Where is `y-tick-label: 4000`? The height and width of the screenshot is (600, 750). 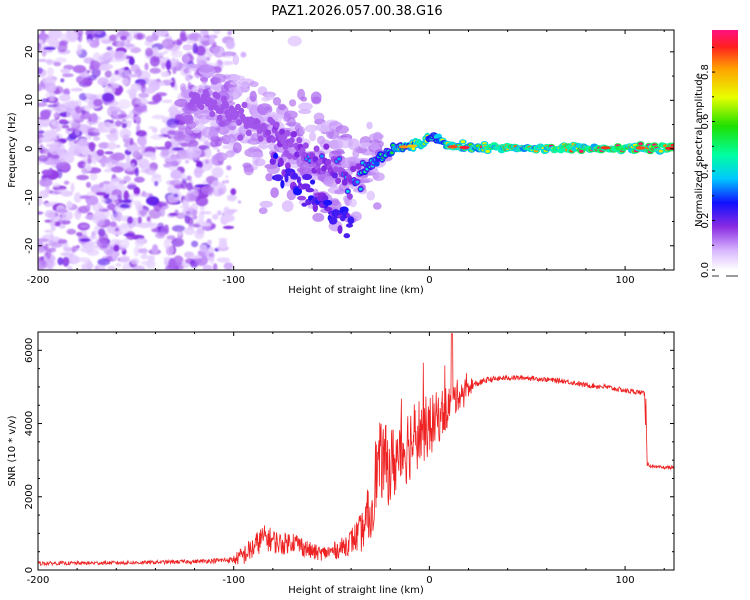 y-tick-label: 4000 is located at coordinates (29, 423).